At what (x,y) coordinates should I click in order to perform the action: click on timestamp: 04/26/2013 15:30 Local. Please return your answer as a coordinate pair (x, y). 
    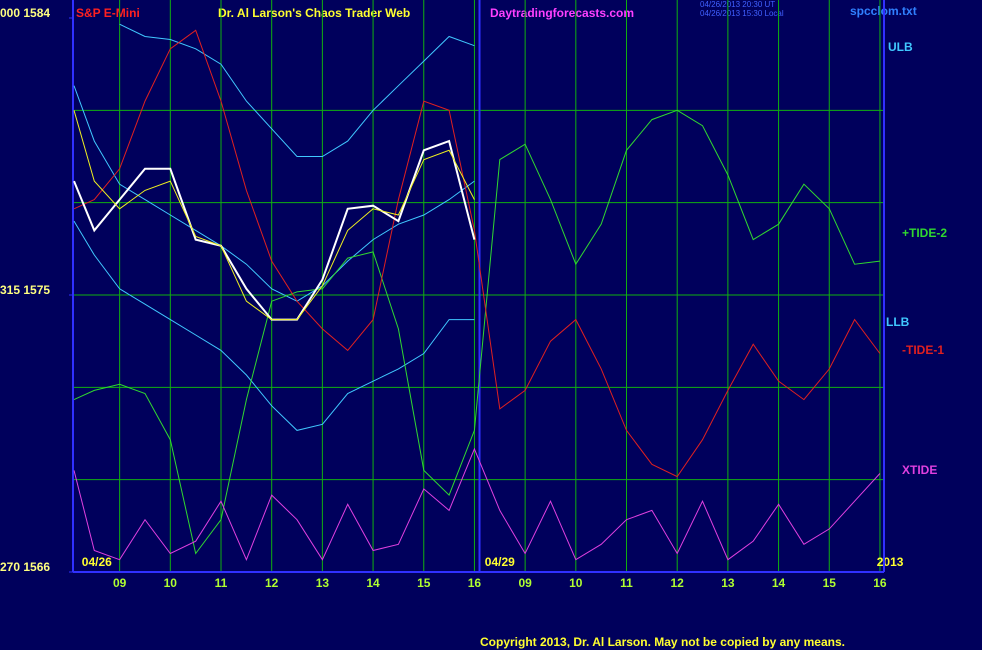
    Looking at the image, I should click on (742, 13).